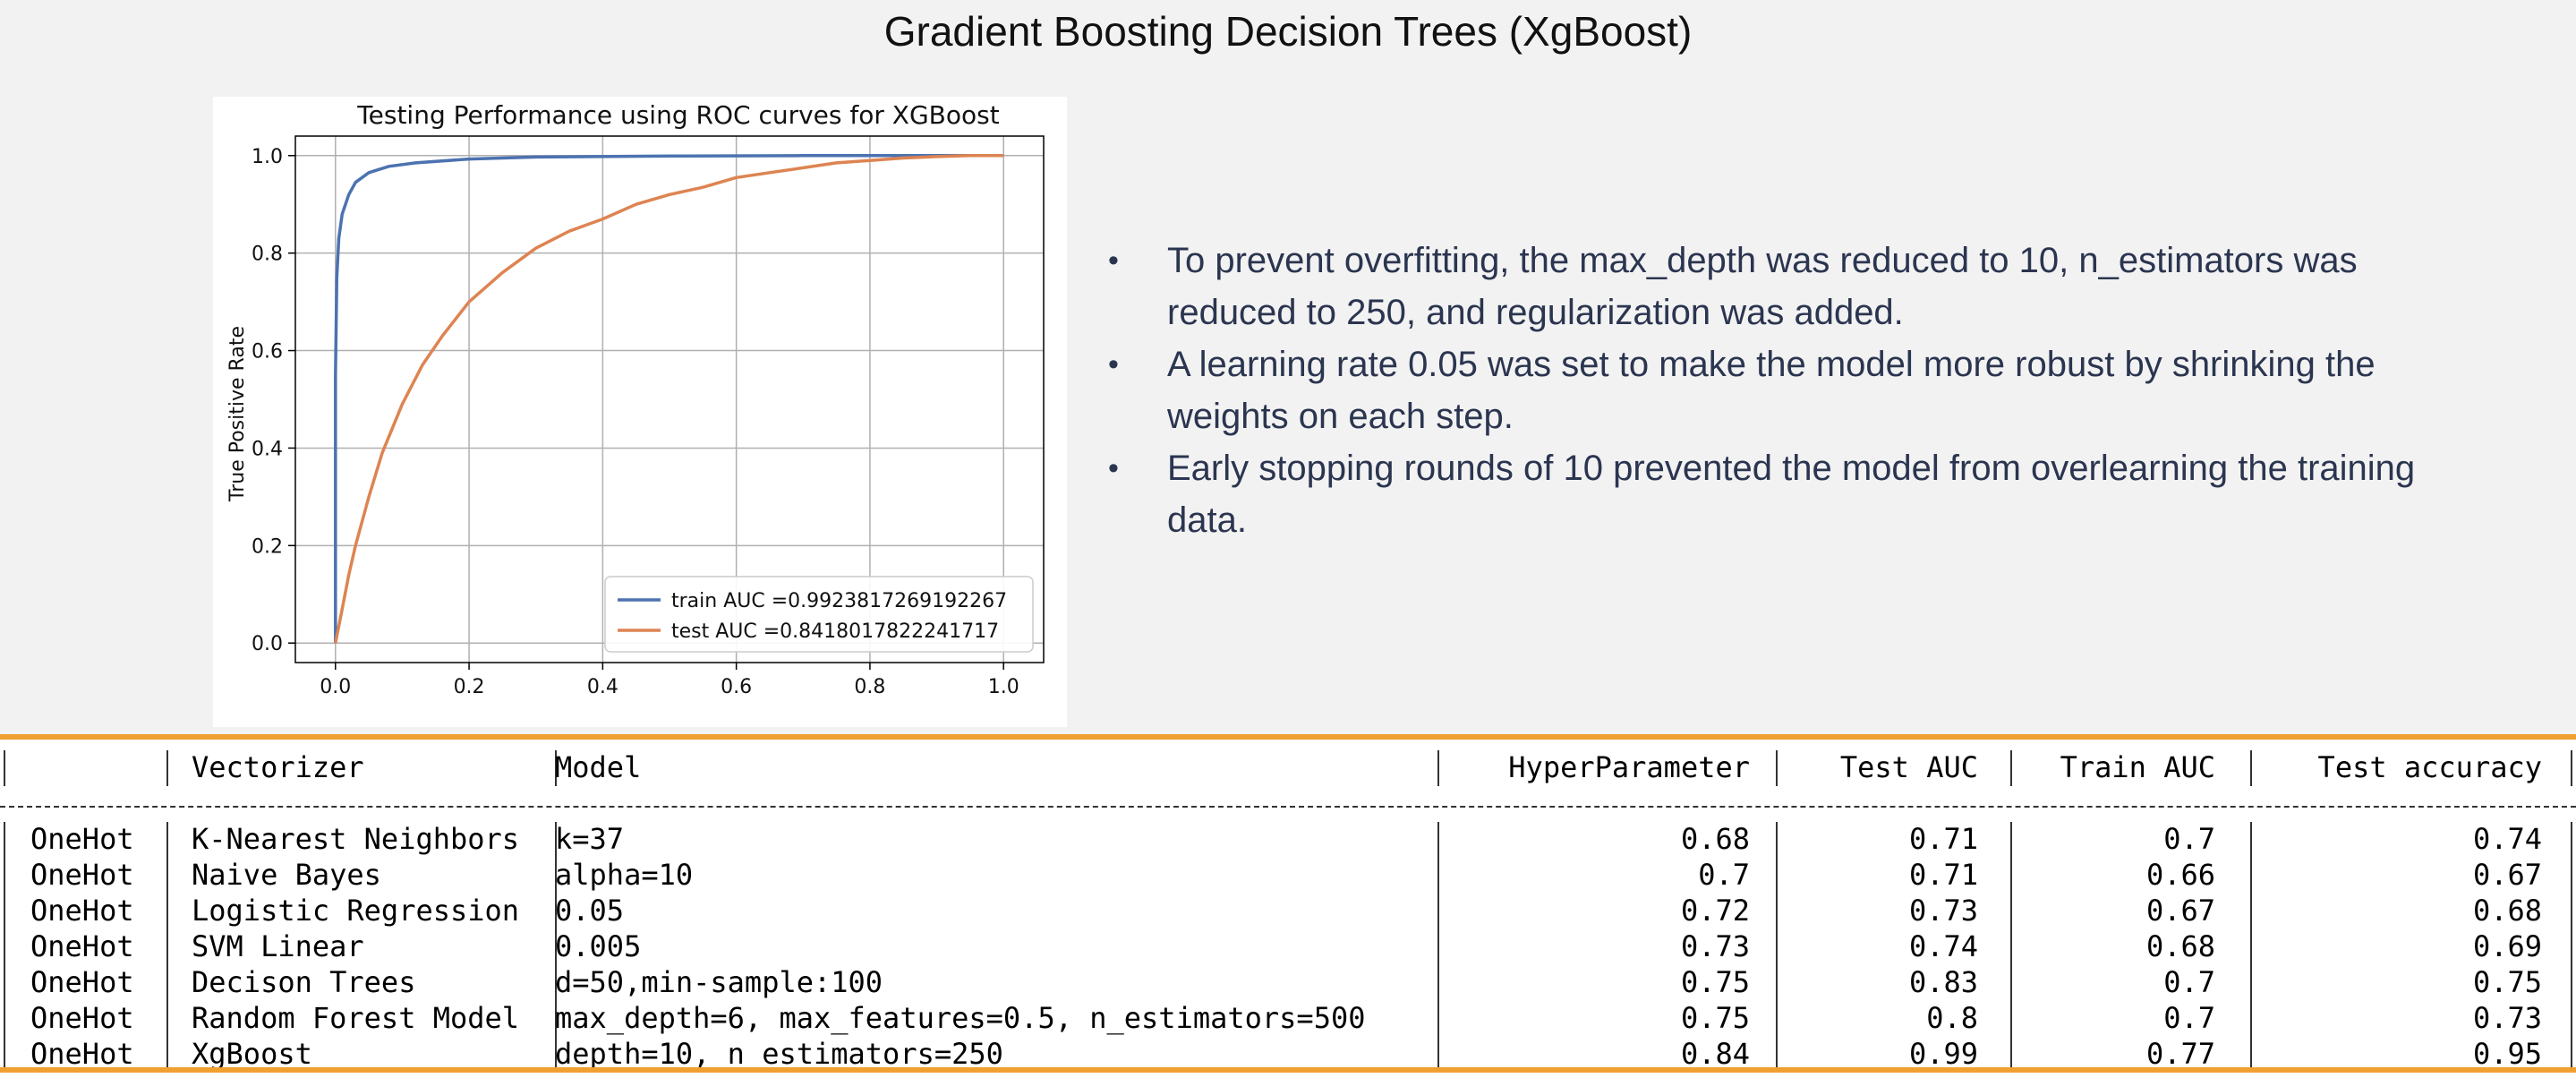 The width and height of the screenshot is (2576, 1078). I want to click on table-cell: 0.84, so click(1715, 1054).